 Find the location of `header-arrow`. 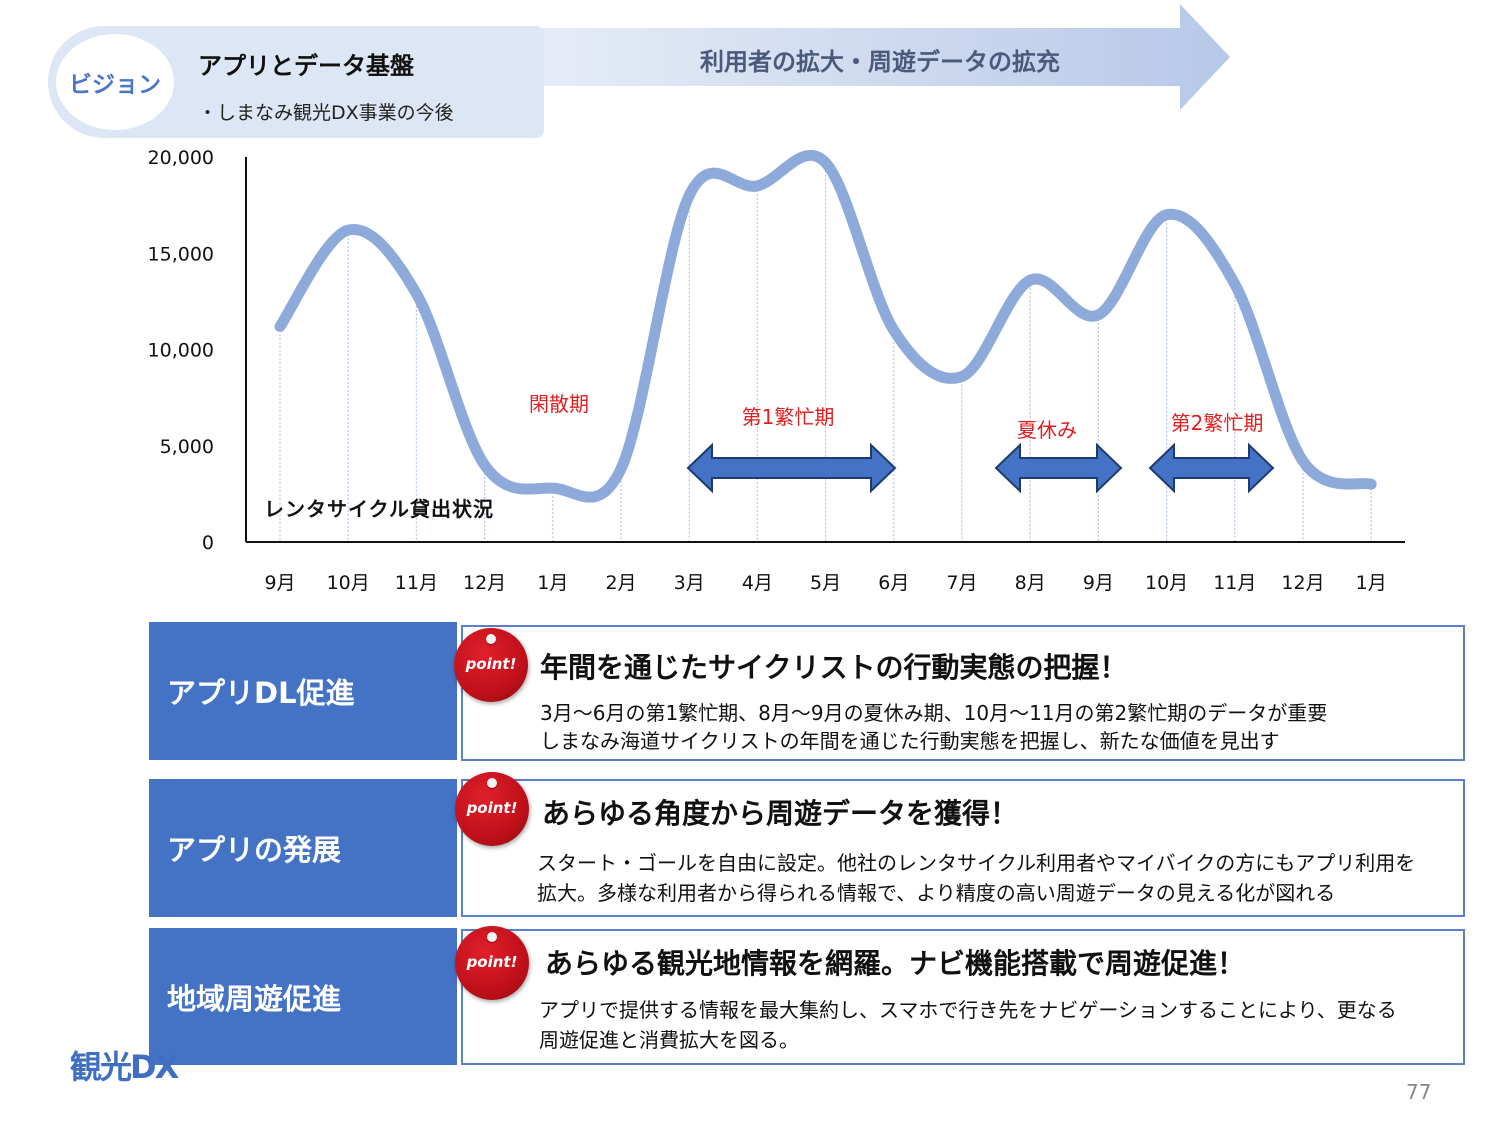

header-arrow is located at coordinates (885, 57).